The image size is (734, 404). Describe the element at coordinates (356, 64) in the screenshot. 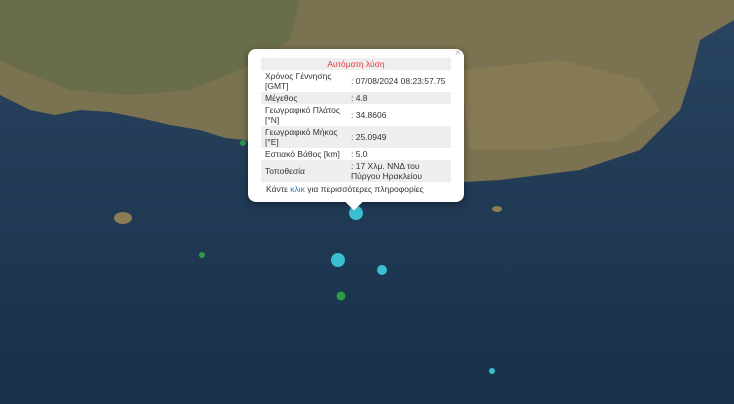

I see `popup-title: Αυτόματη λύση` at that location.